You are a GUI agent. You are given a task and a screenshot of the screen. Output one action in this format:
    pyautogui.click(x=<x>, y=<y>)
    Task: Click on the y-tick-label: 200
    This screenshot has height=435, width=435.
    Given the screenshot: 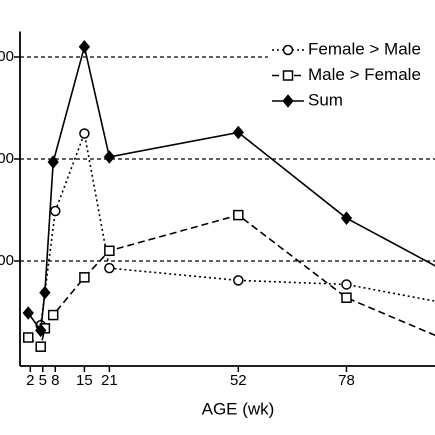 What is the action you would take?
    pyautogui.click(x=7, y=158)
    